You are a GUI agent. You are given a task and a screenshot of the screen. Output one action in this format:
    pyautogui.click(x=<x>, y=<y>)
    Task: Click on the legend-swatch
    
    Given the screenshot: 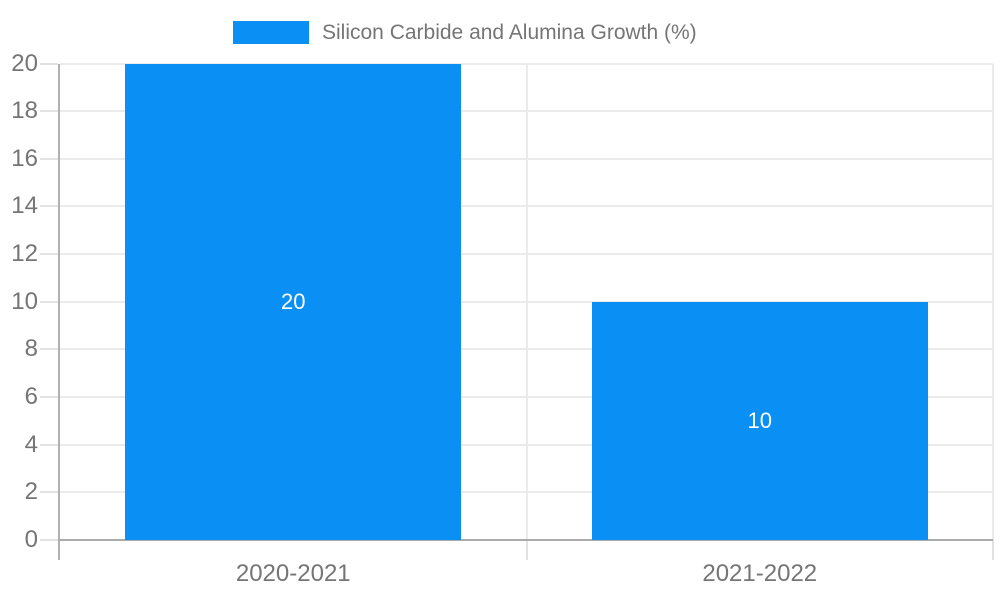 What is the action you would take?
    pyautogui.click(x=271, y=32)
    